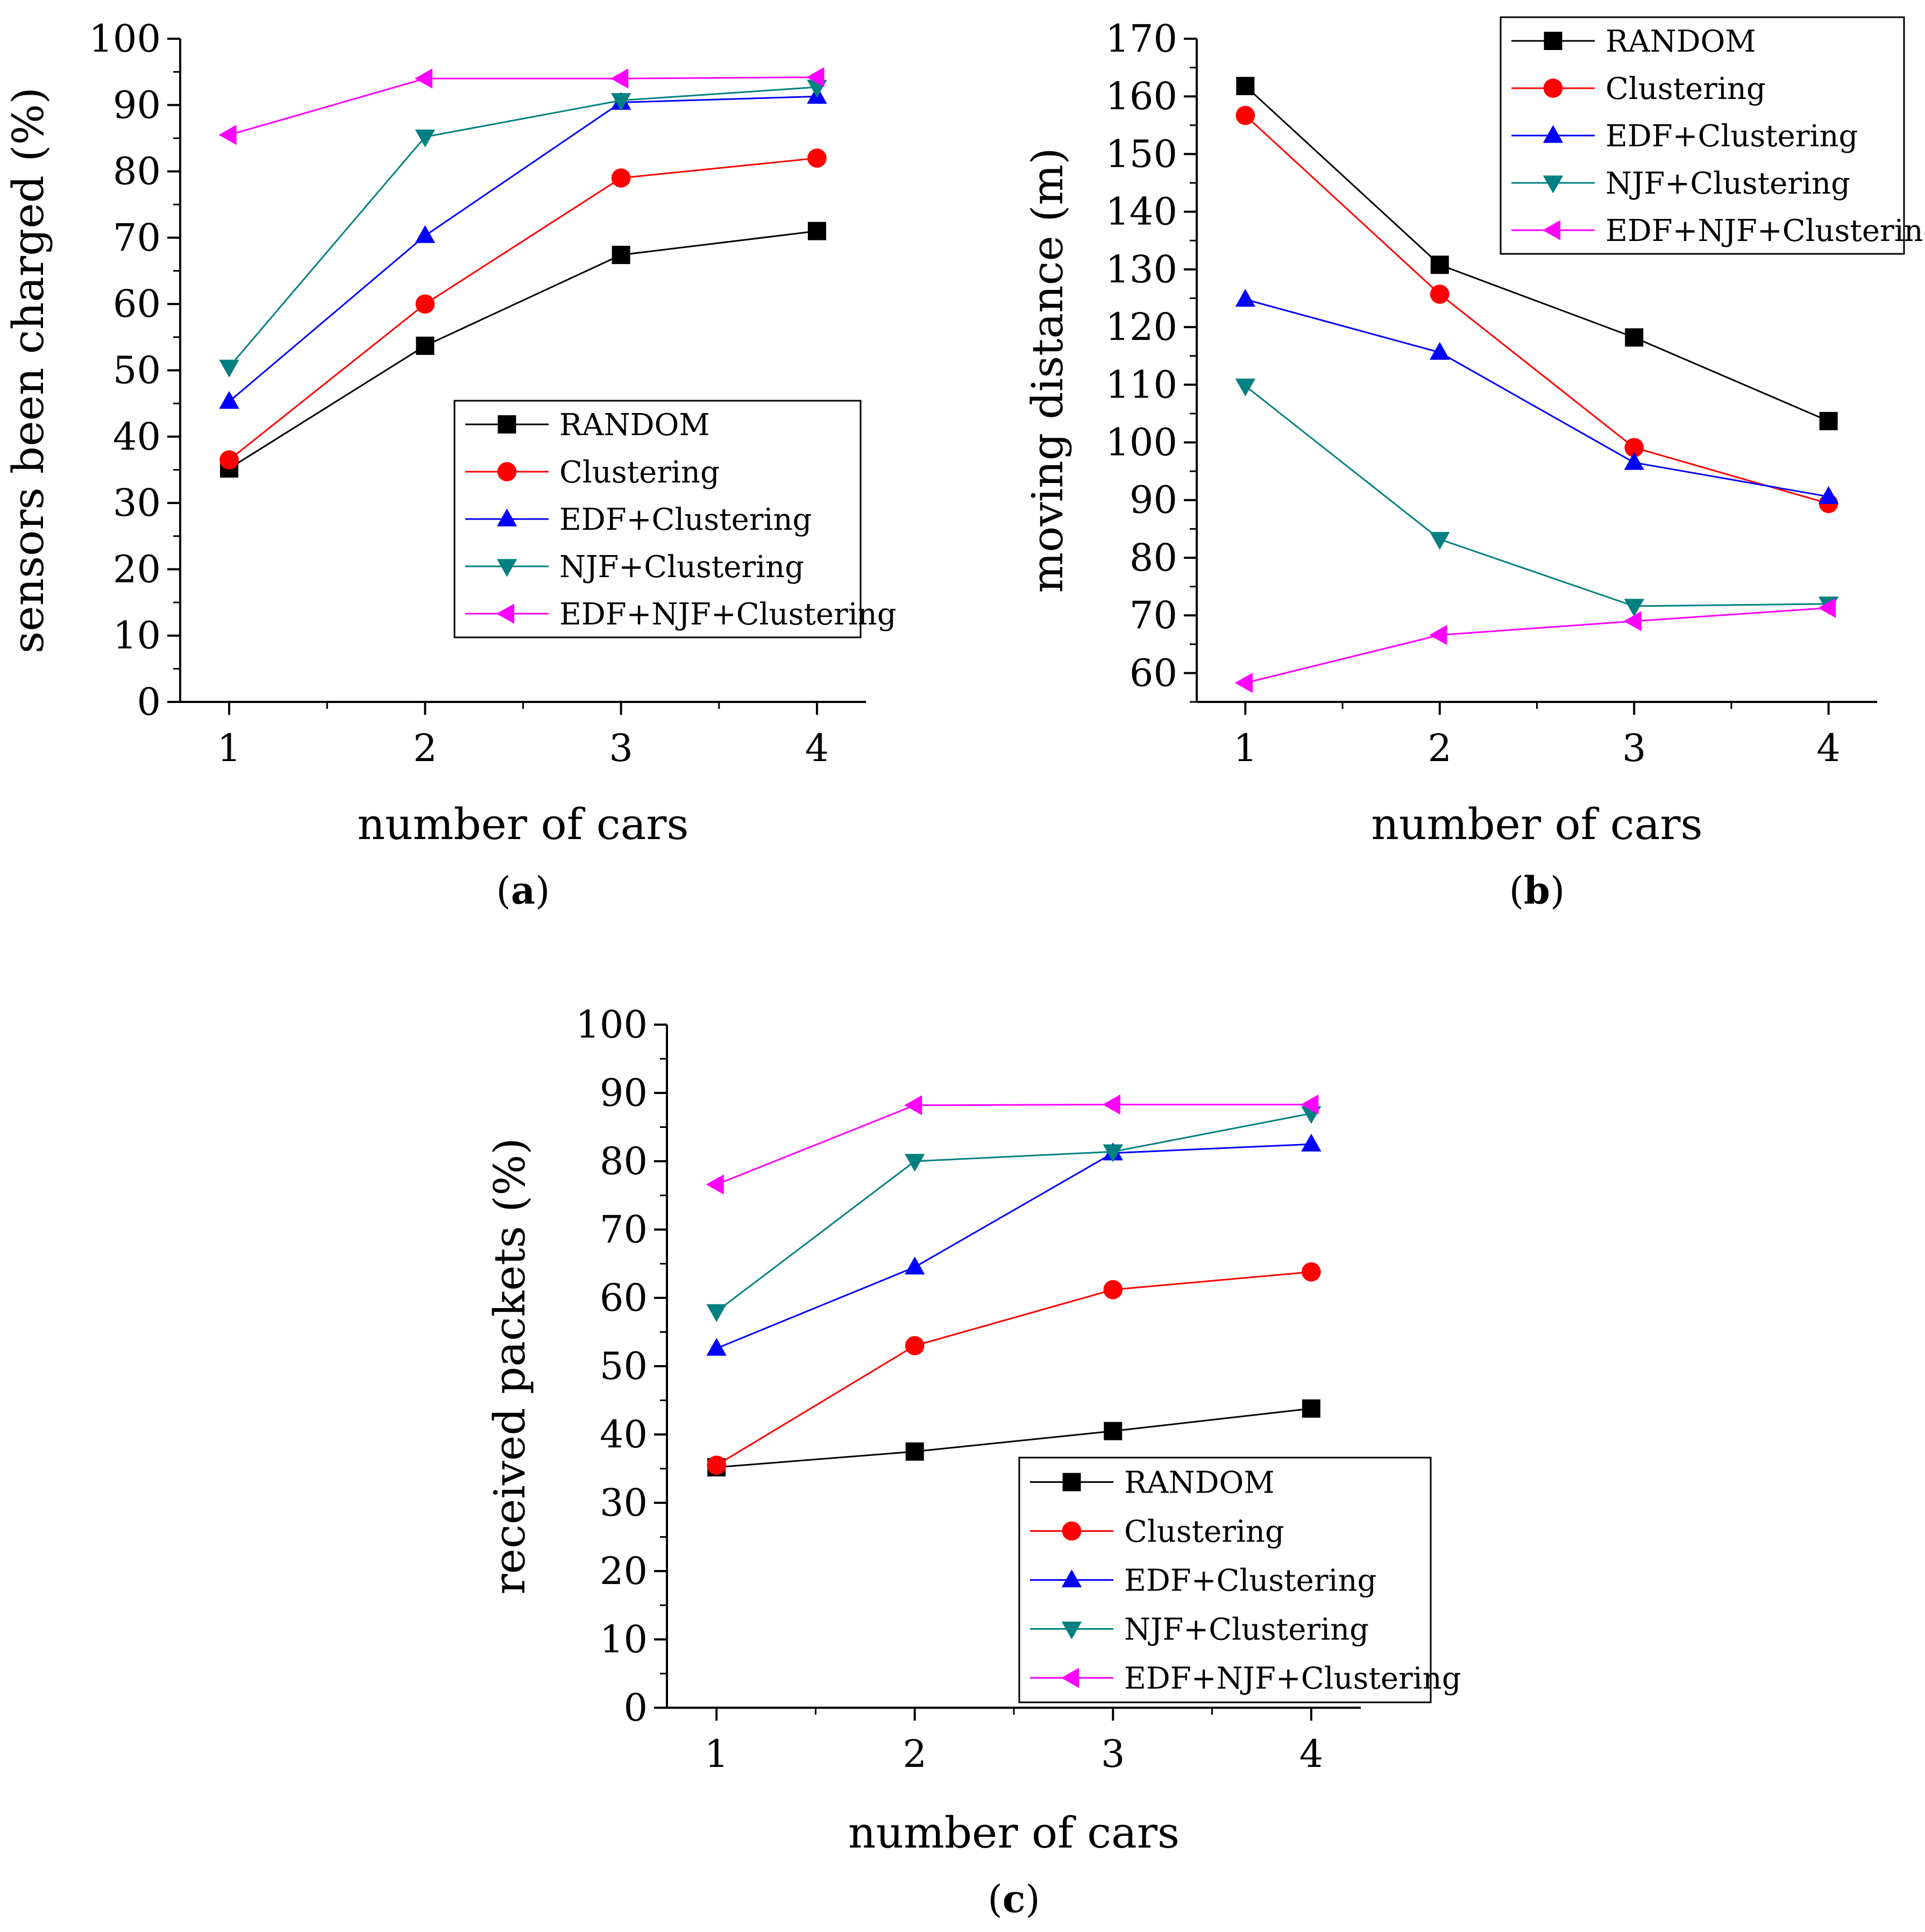  What do you see at coordinates (1681, 42) in the screenshot?
I see `legend-label: RANDOM` at bounding box center [1681, 42].